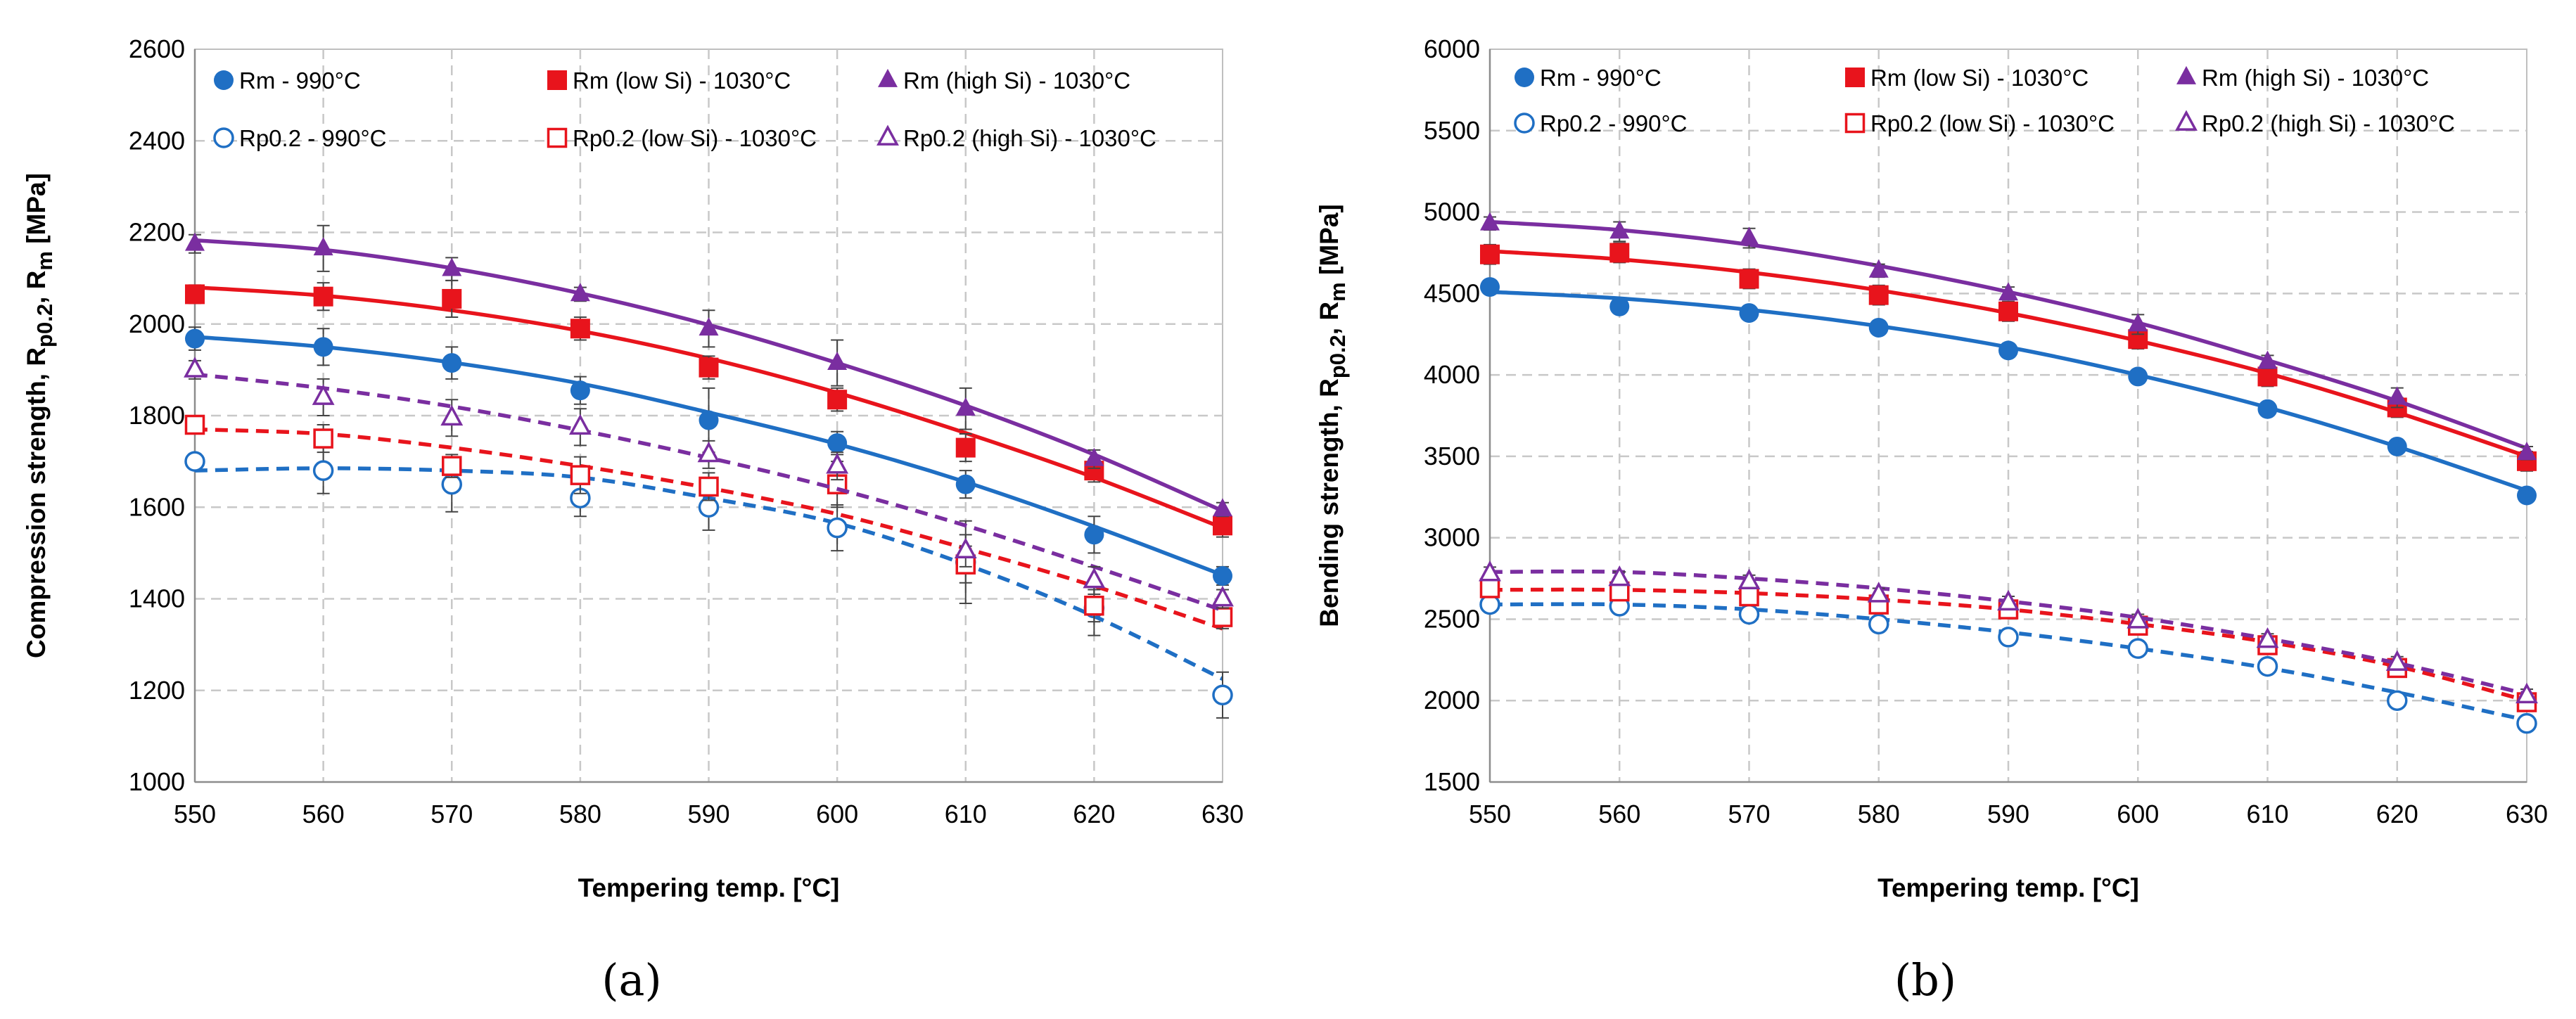  Describe the element at coordinates (682, 81) in the screenshot. I see `legend-label: Rm (low Si) - 1030°C` at that location.